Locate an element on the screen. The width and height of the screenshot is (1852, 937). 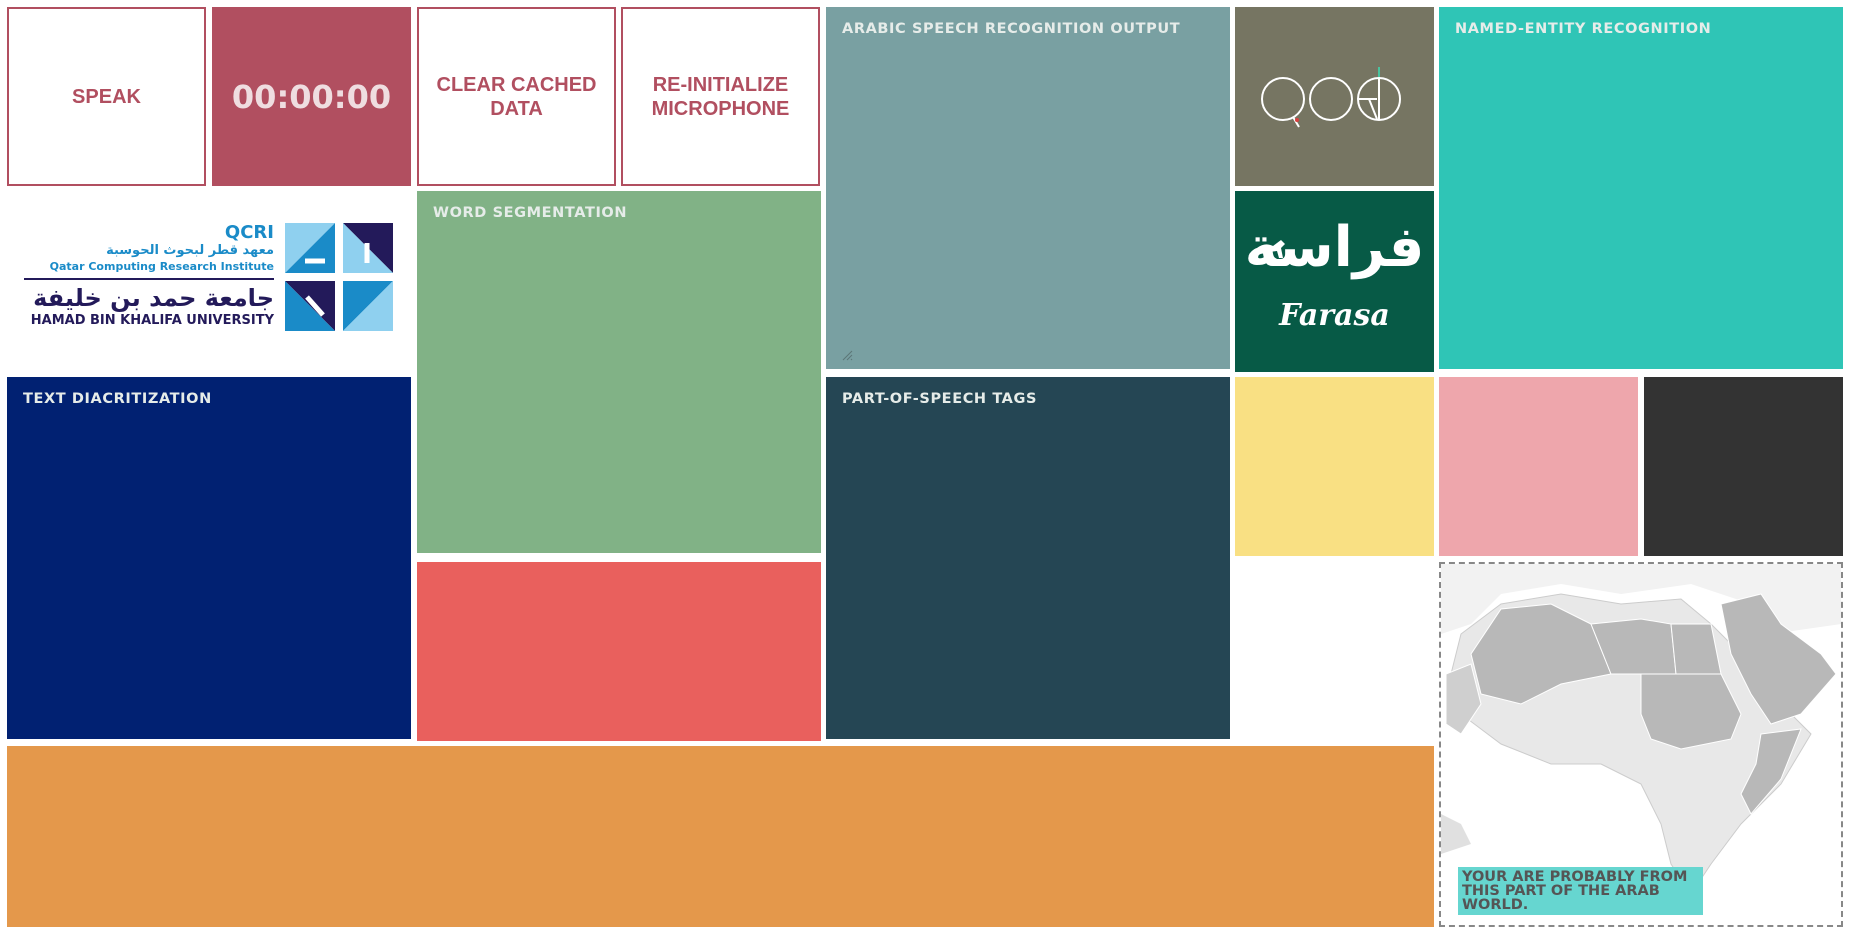
pos-tags-textarea is located at coordinates (1028, 576).